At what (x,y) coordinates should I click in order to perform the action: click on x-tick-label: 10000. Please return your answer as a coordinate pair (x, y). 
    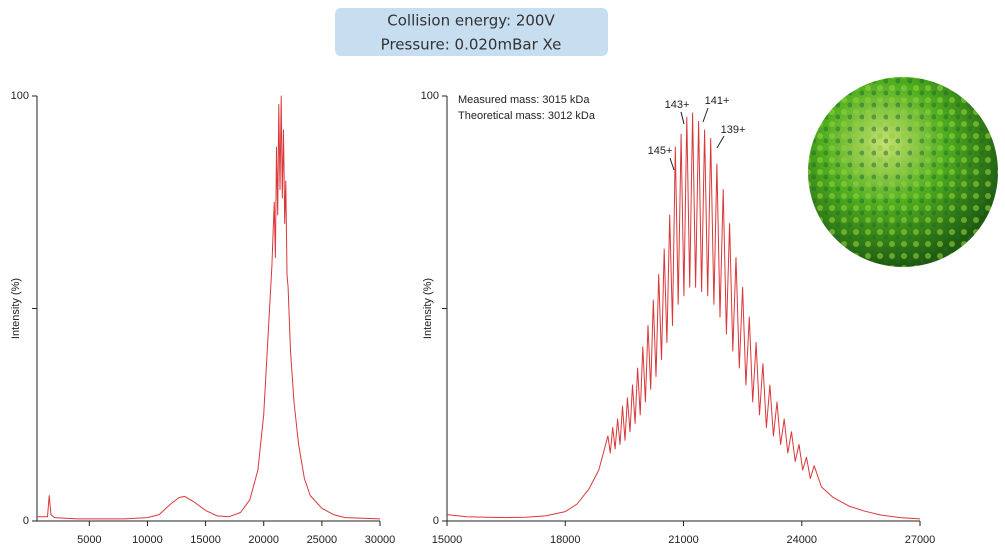
    Looking at the image, I should click on (147, 540).